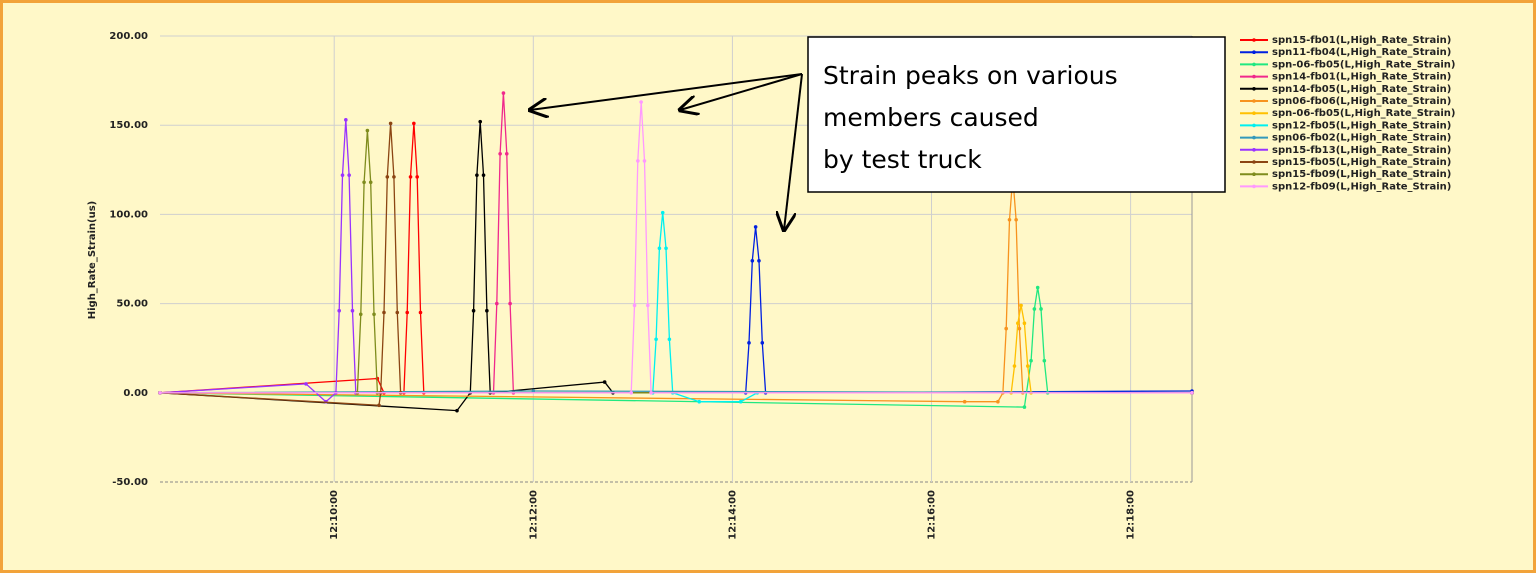  Describe the element at coordinates (931, 117) in the screenshot. I see `annotation-line: members caused` at that location.